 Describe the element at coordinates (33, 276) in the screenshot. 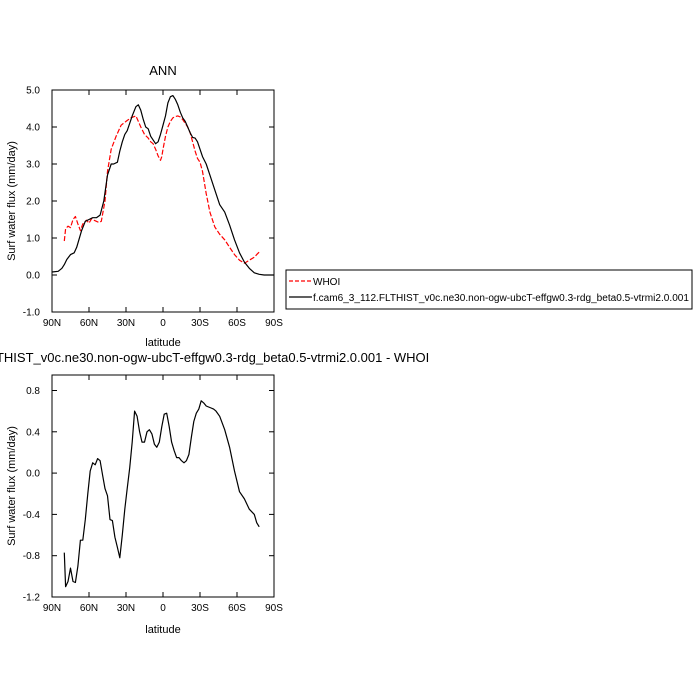

I see `top-y-tick-label: 0.0` at that location.